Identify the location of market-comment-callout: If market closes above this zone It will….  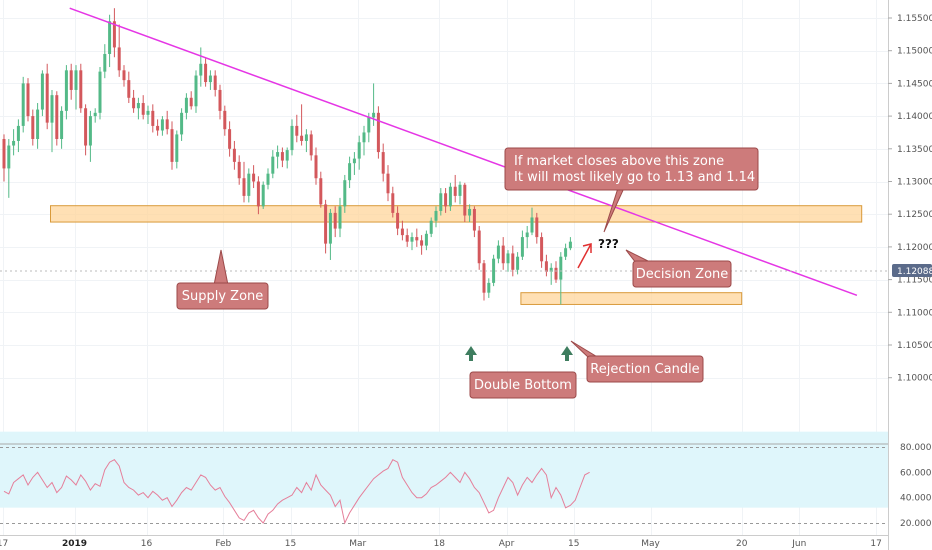
(631, 190).